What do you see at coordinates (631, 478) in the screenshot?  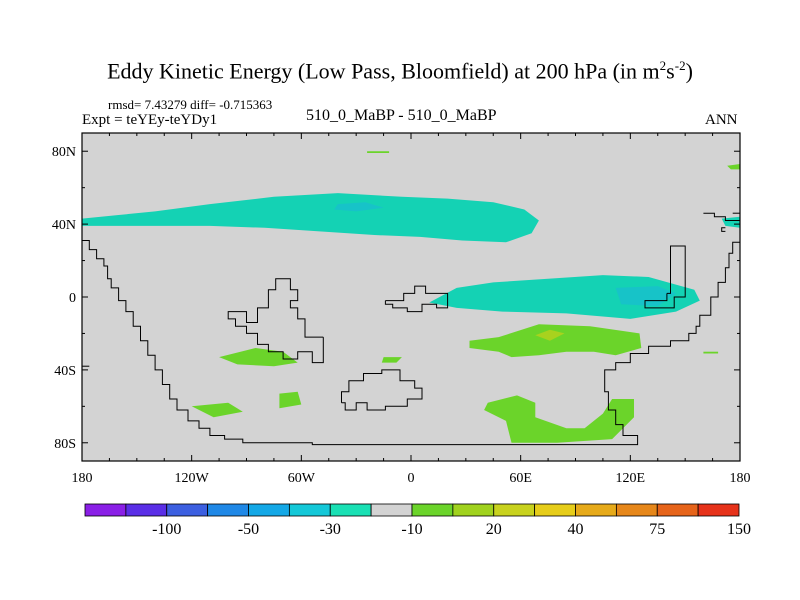 I see `x-tick-label: 120E` at bounding box center [631, 478].